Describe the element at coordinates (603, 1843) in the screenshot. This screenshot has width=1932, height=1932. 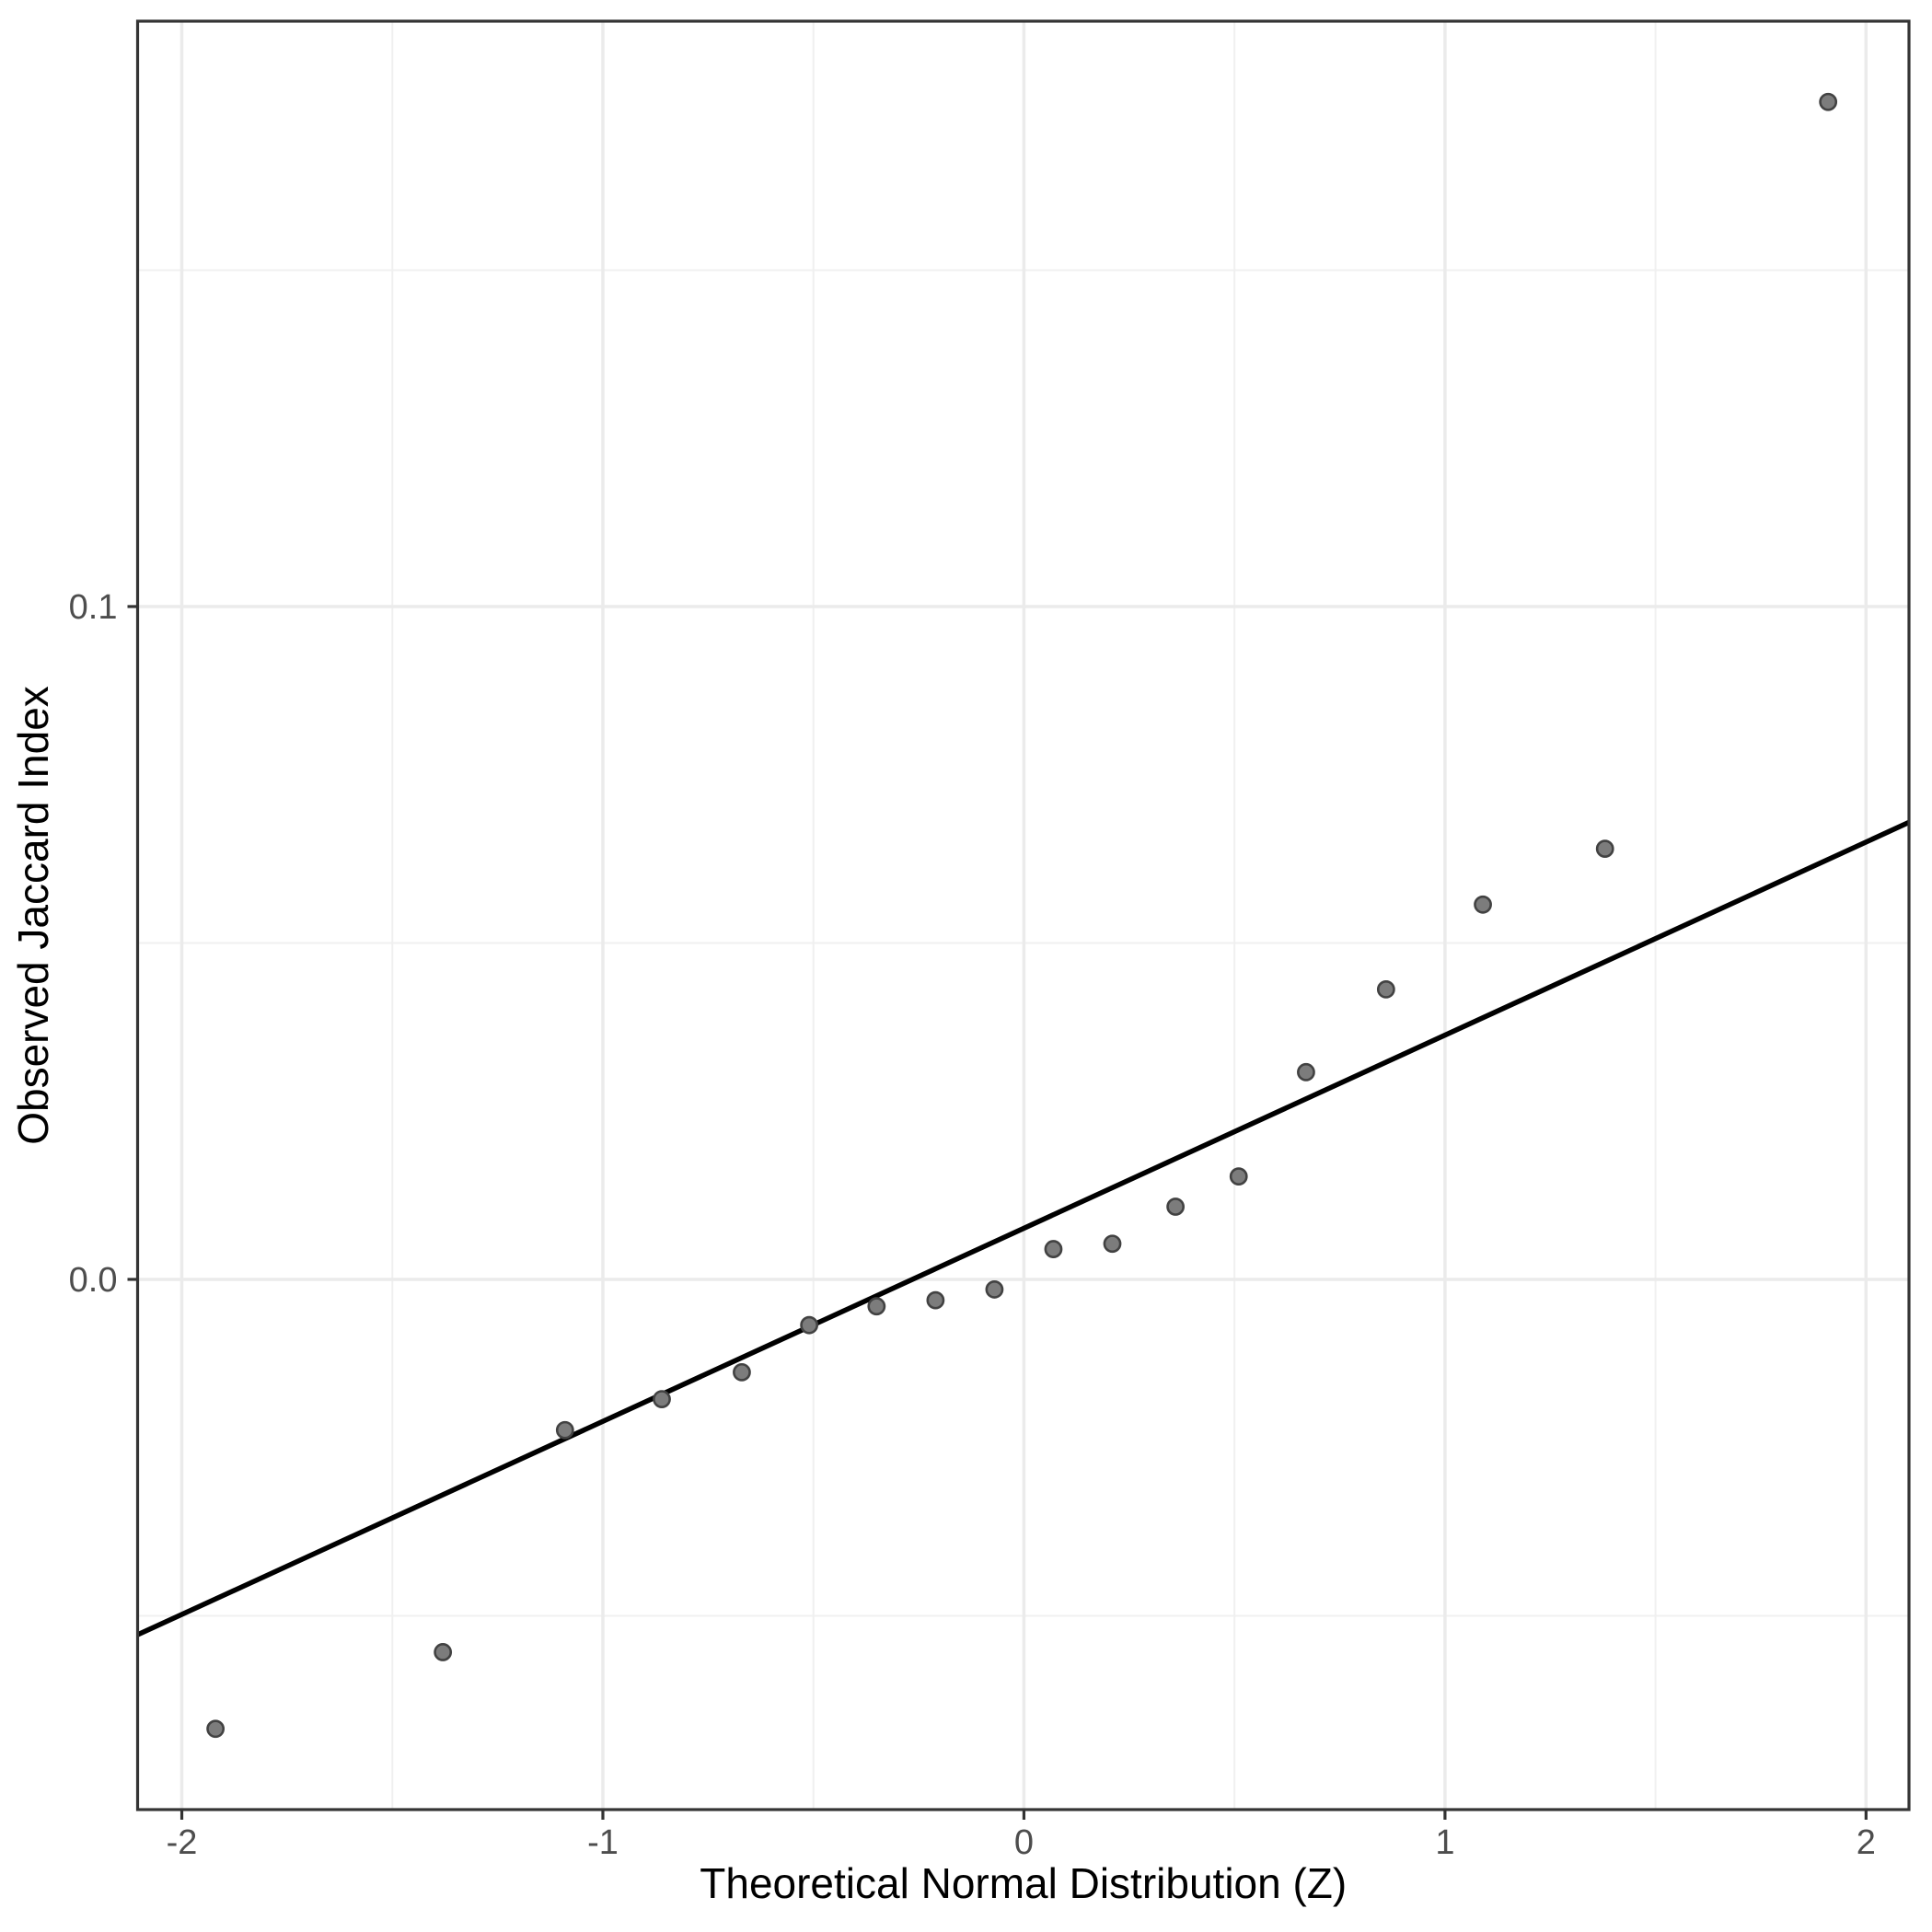
I see `x-tick-label: -1` at that location.